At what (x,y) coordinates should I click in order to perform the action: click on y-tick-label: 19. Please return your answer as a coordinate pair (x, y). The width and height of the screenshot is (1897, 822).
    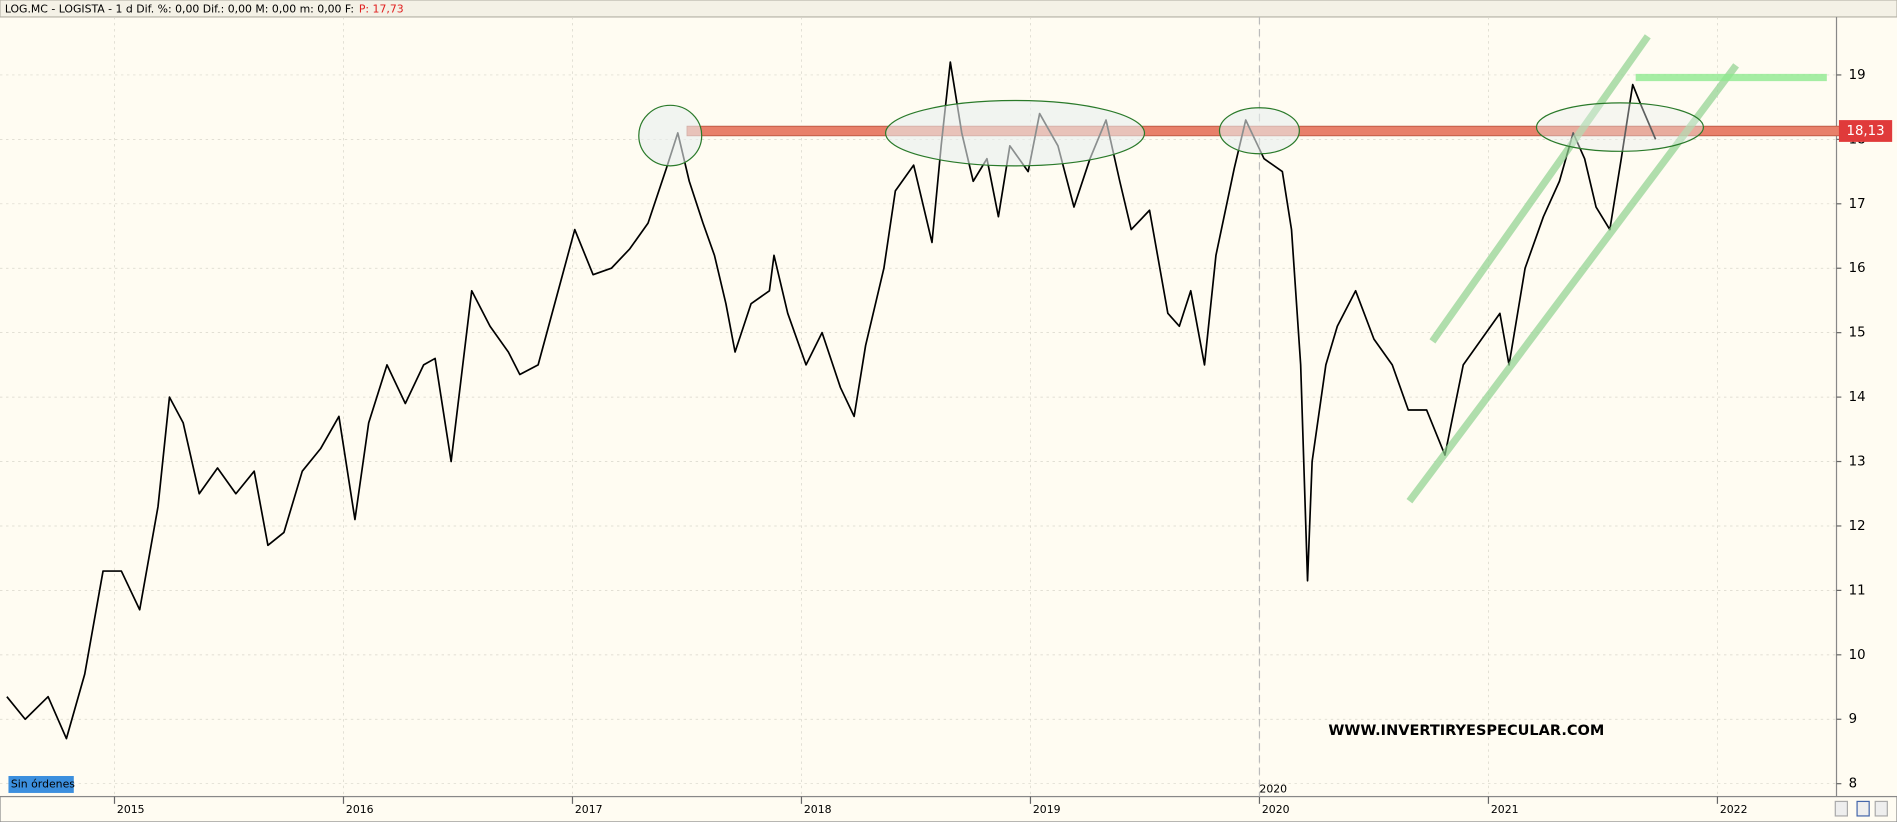
    Looking at the image, I should click on (1857, 75).